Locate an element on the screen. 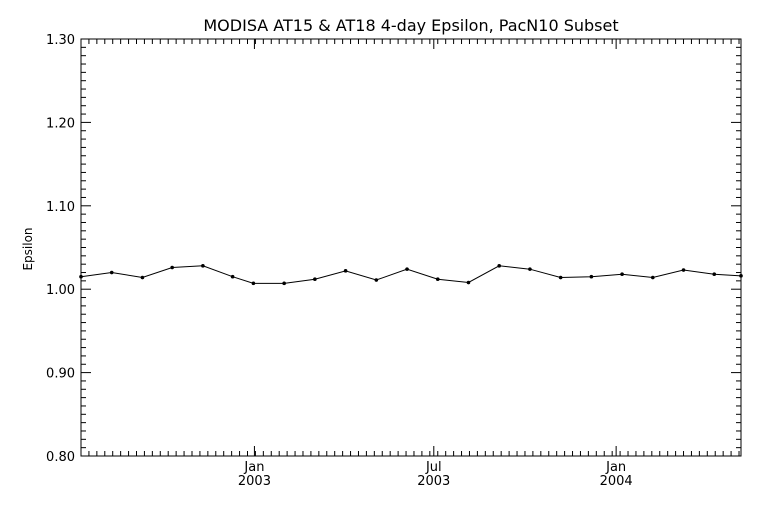  y-tick-label: 0.90 is located at coordinates (60, 374).